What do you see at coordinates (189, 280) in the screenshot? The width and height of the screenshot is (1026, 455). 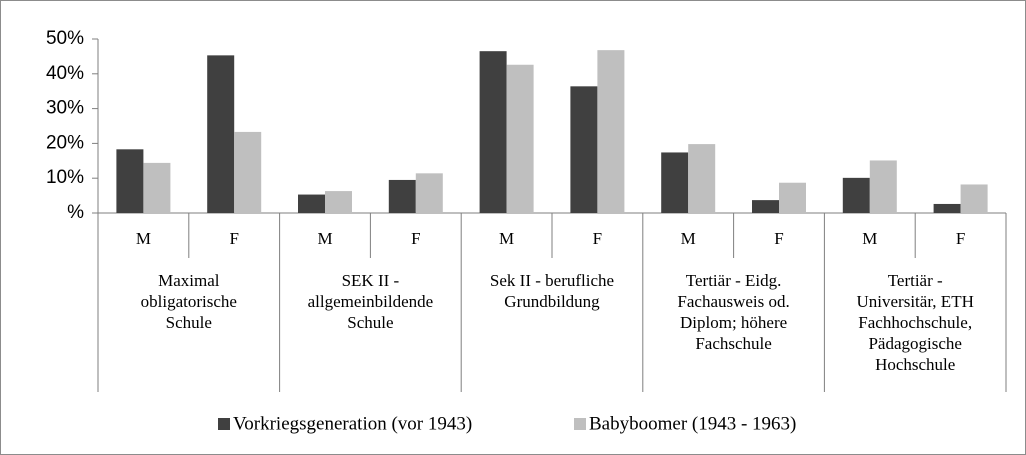 I see `group-label: Maximal` at bounding box center [189, 280].